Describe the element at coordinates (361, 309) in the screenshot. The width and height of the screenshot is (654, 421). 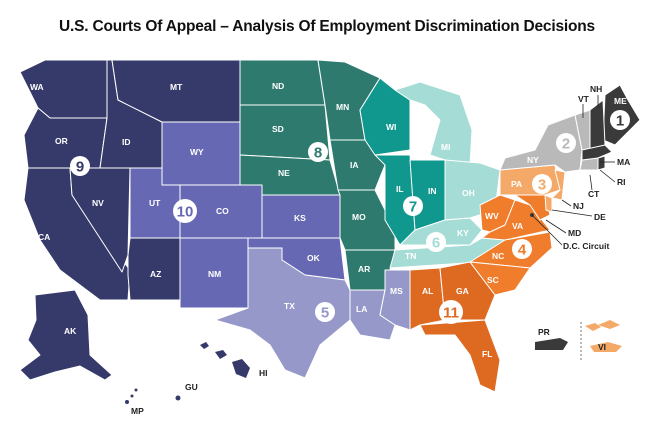
I see `label-la: LA` at that location.